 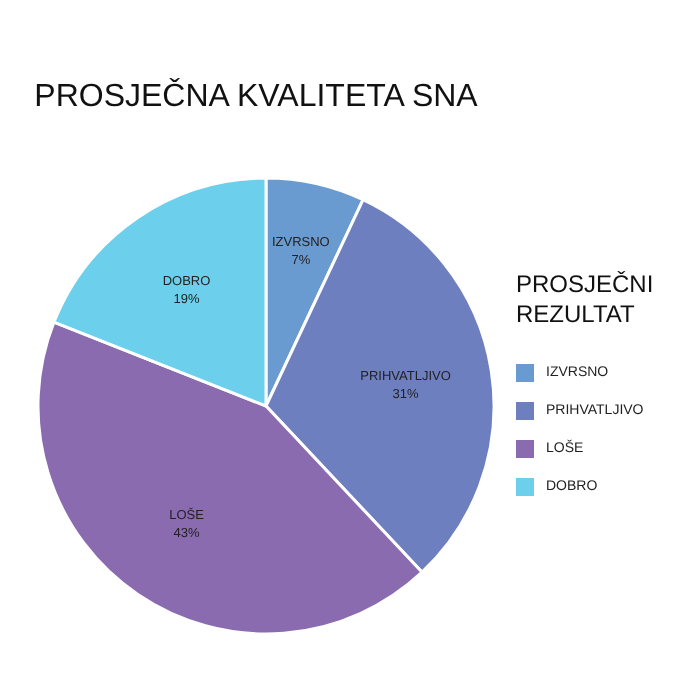 I want to click on legend-title: PROSJEČNI REZULTAT, so click(x=585, y=300).